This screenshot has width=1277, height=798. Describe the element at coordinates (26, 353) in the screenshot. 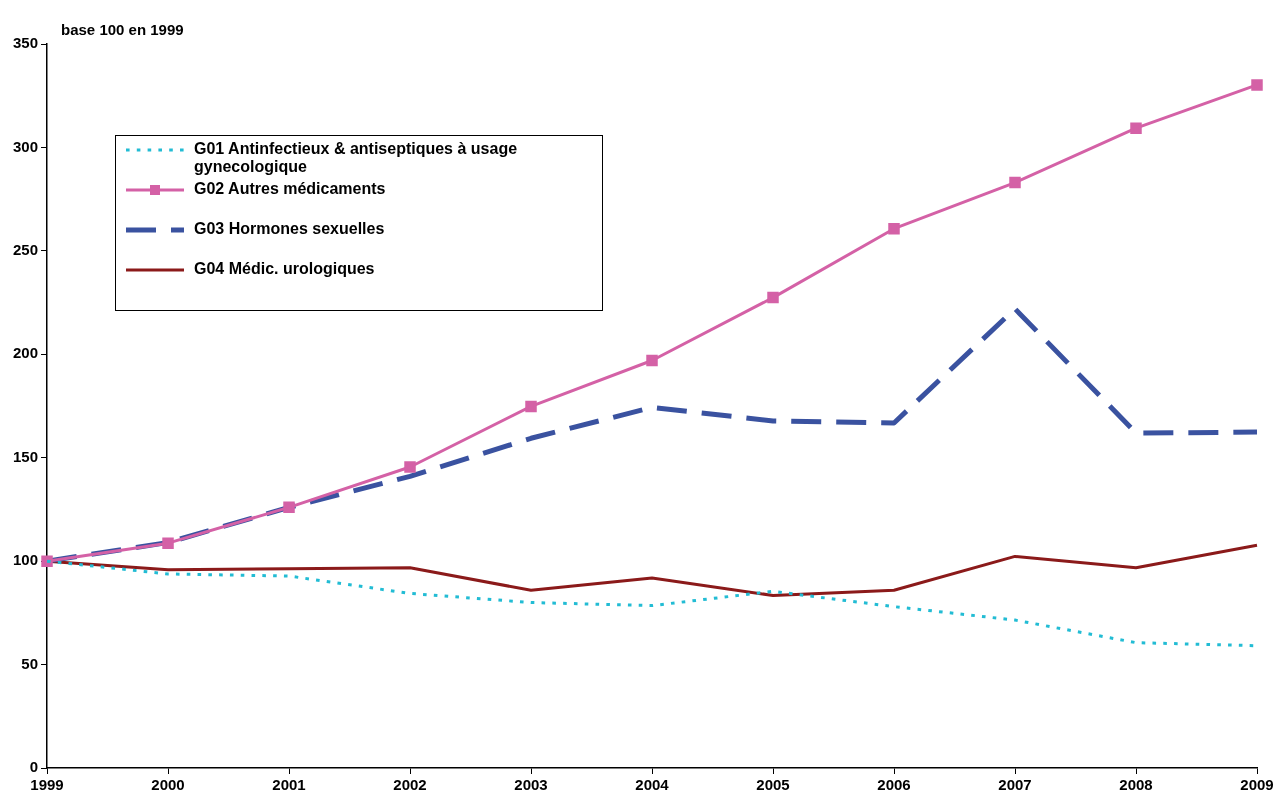

I see `y-tick-label: 200` at that location.